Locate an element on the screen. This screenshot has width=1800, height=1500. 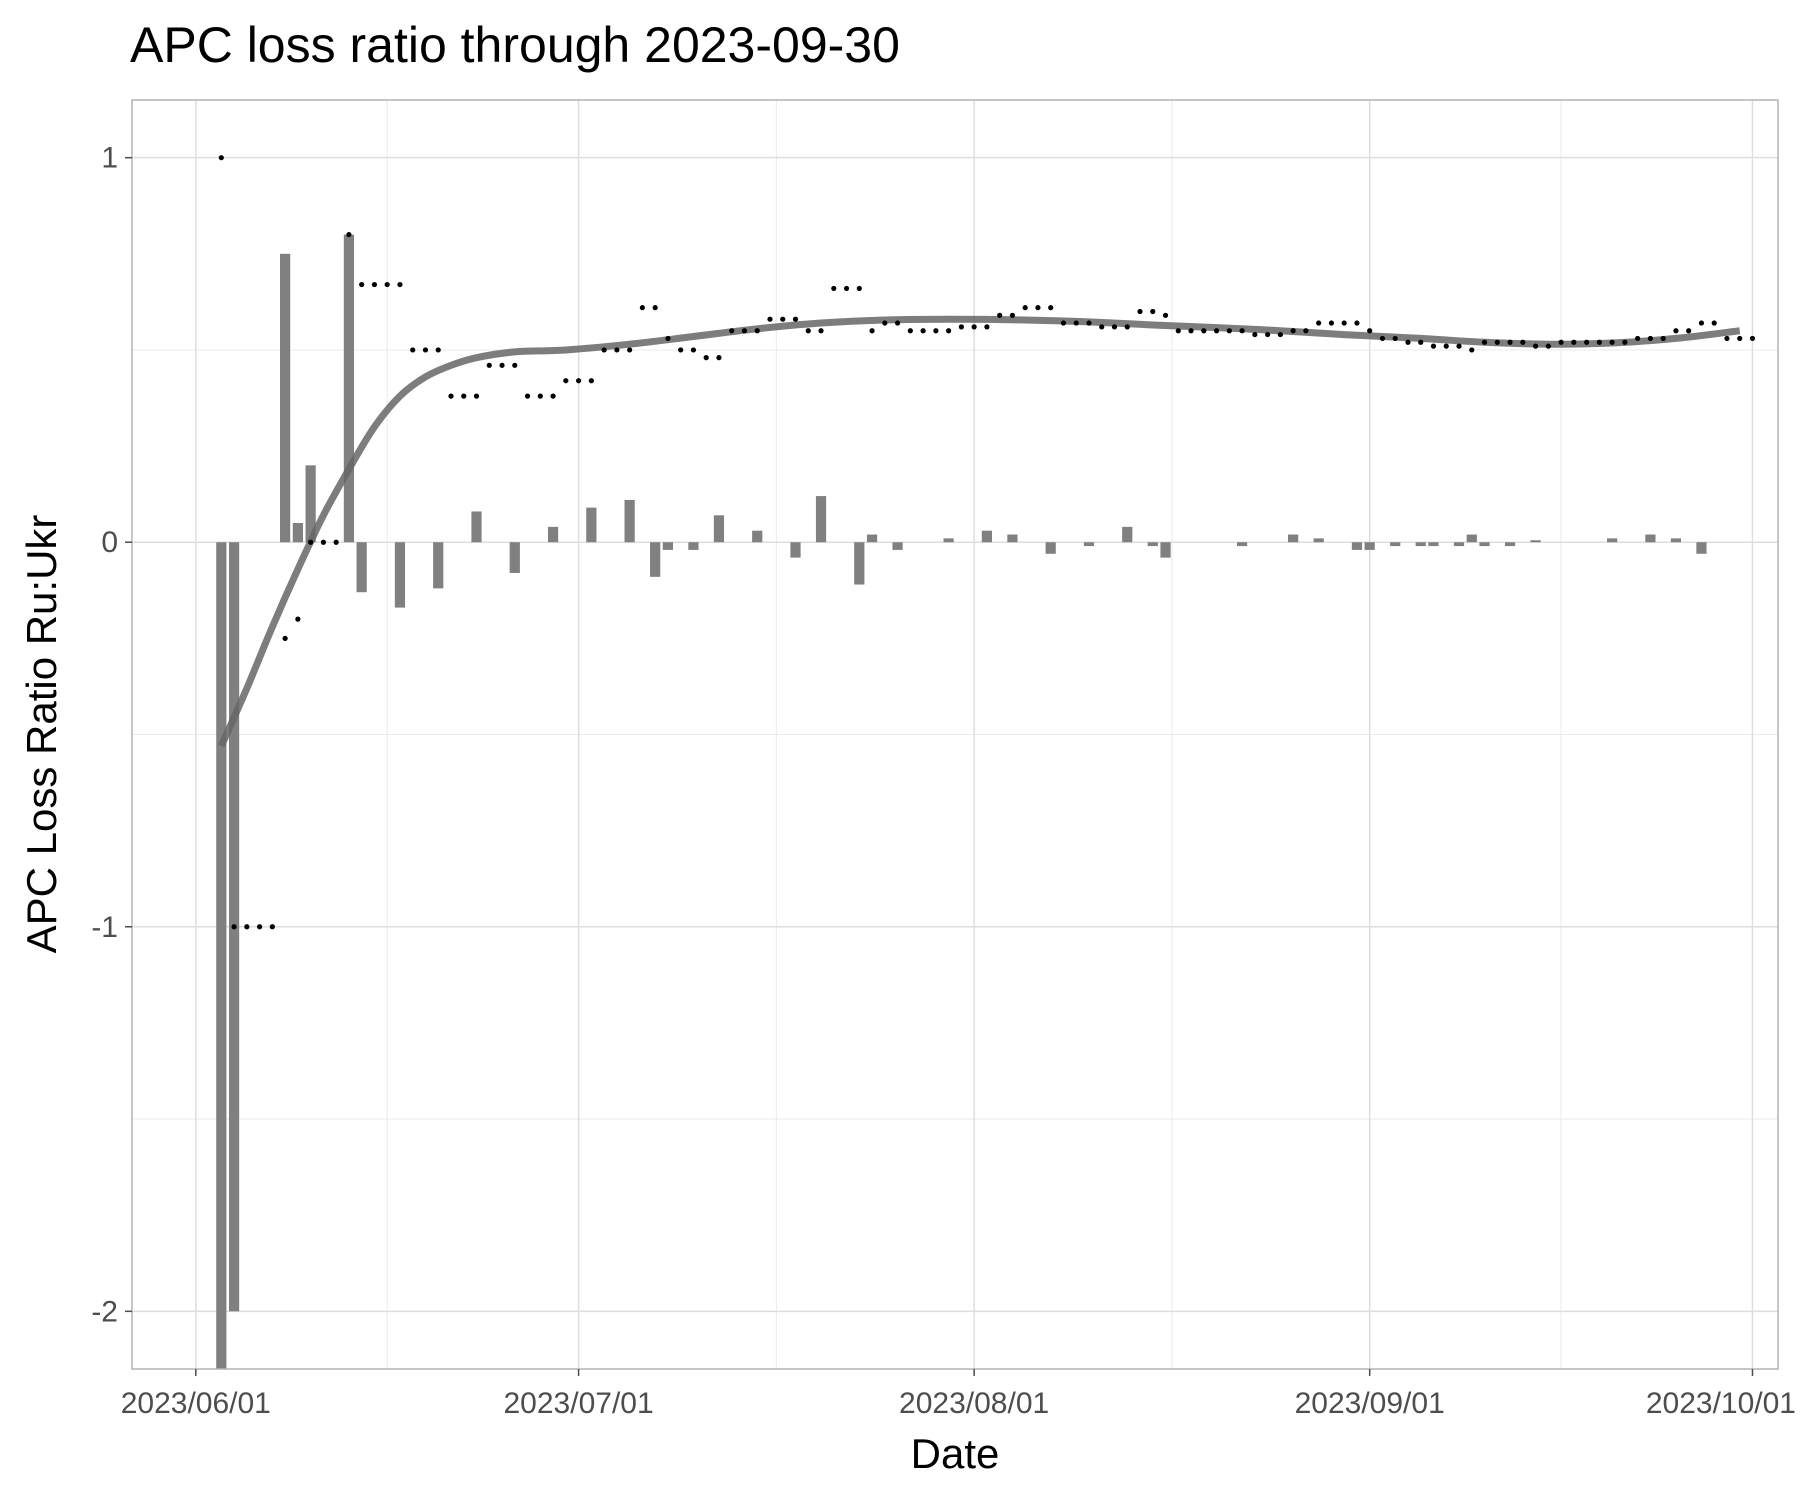
x-tick-label: 2023/07/01 is located at coordinates (579, 1403).